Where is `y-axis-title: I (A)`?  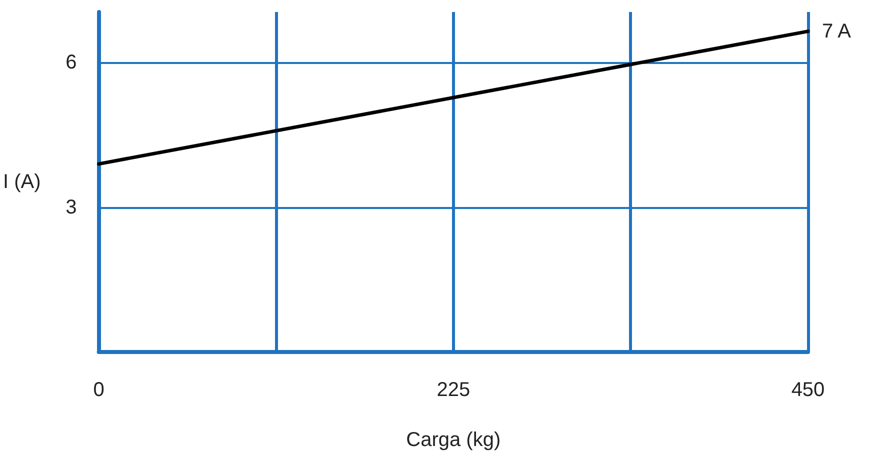 y-axis-title: I (A) is located at coordinates (21, 182).